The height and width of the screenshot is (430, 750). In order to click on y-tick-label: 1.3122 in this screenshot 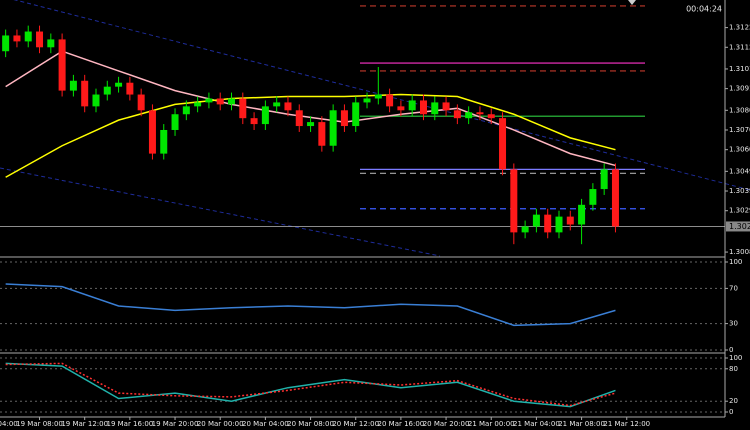, I will do `click(739, 28)`.